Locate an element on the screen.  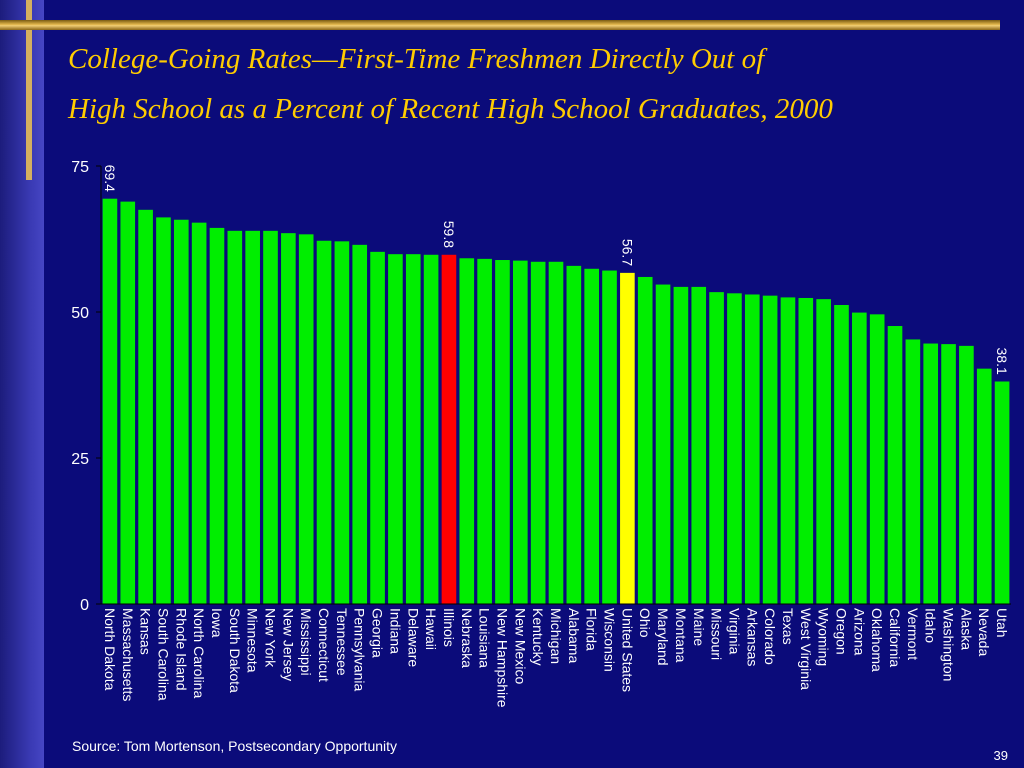
bar-maine is located at coordinates (699, 445).